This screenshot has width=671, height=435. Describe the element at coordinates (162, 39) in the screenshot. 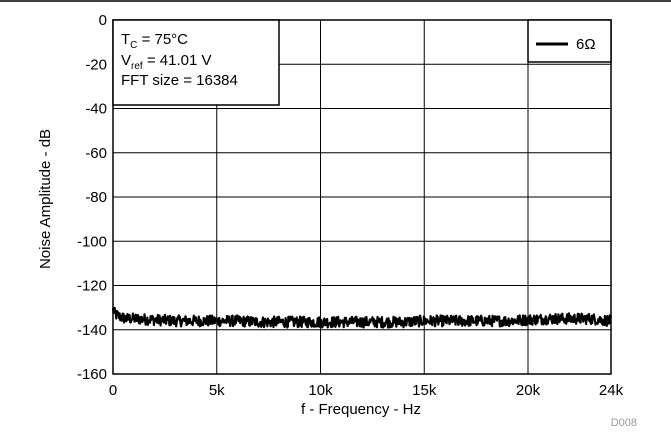

I see `case-temp-value: = 75°C` at that location.